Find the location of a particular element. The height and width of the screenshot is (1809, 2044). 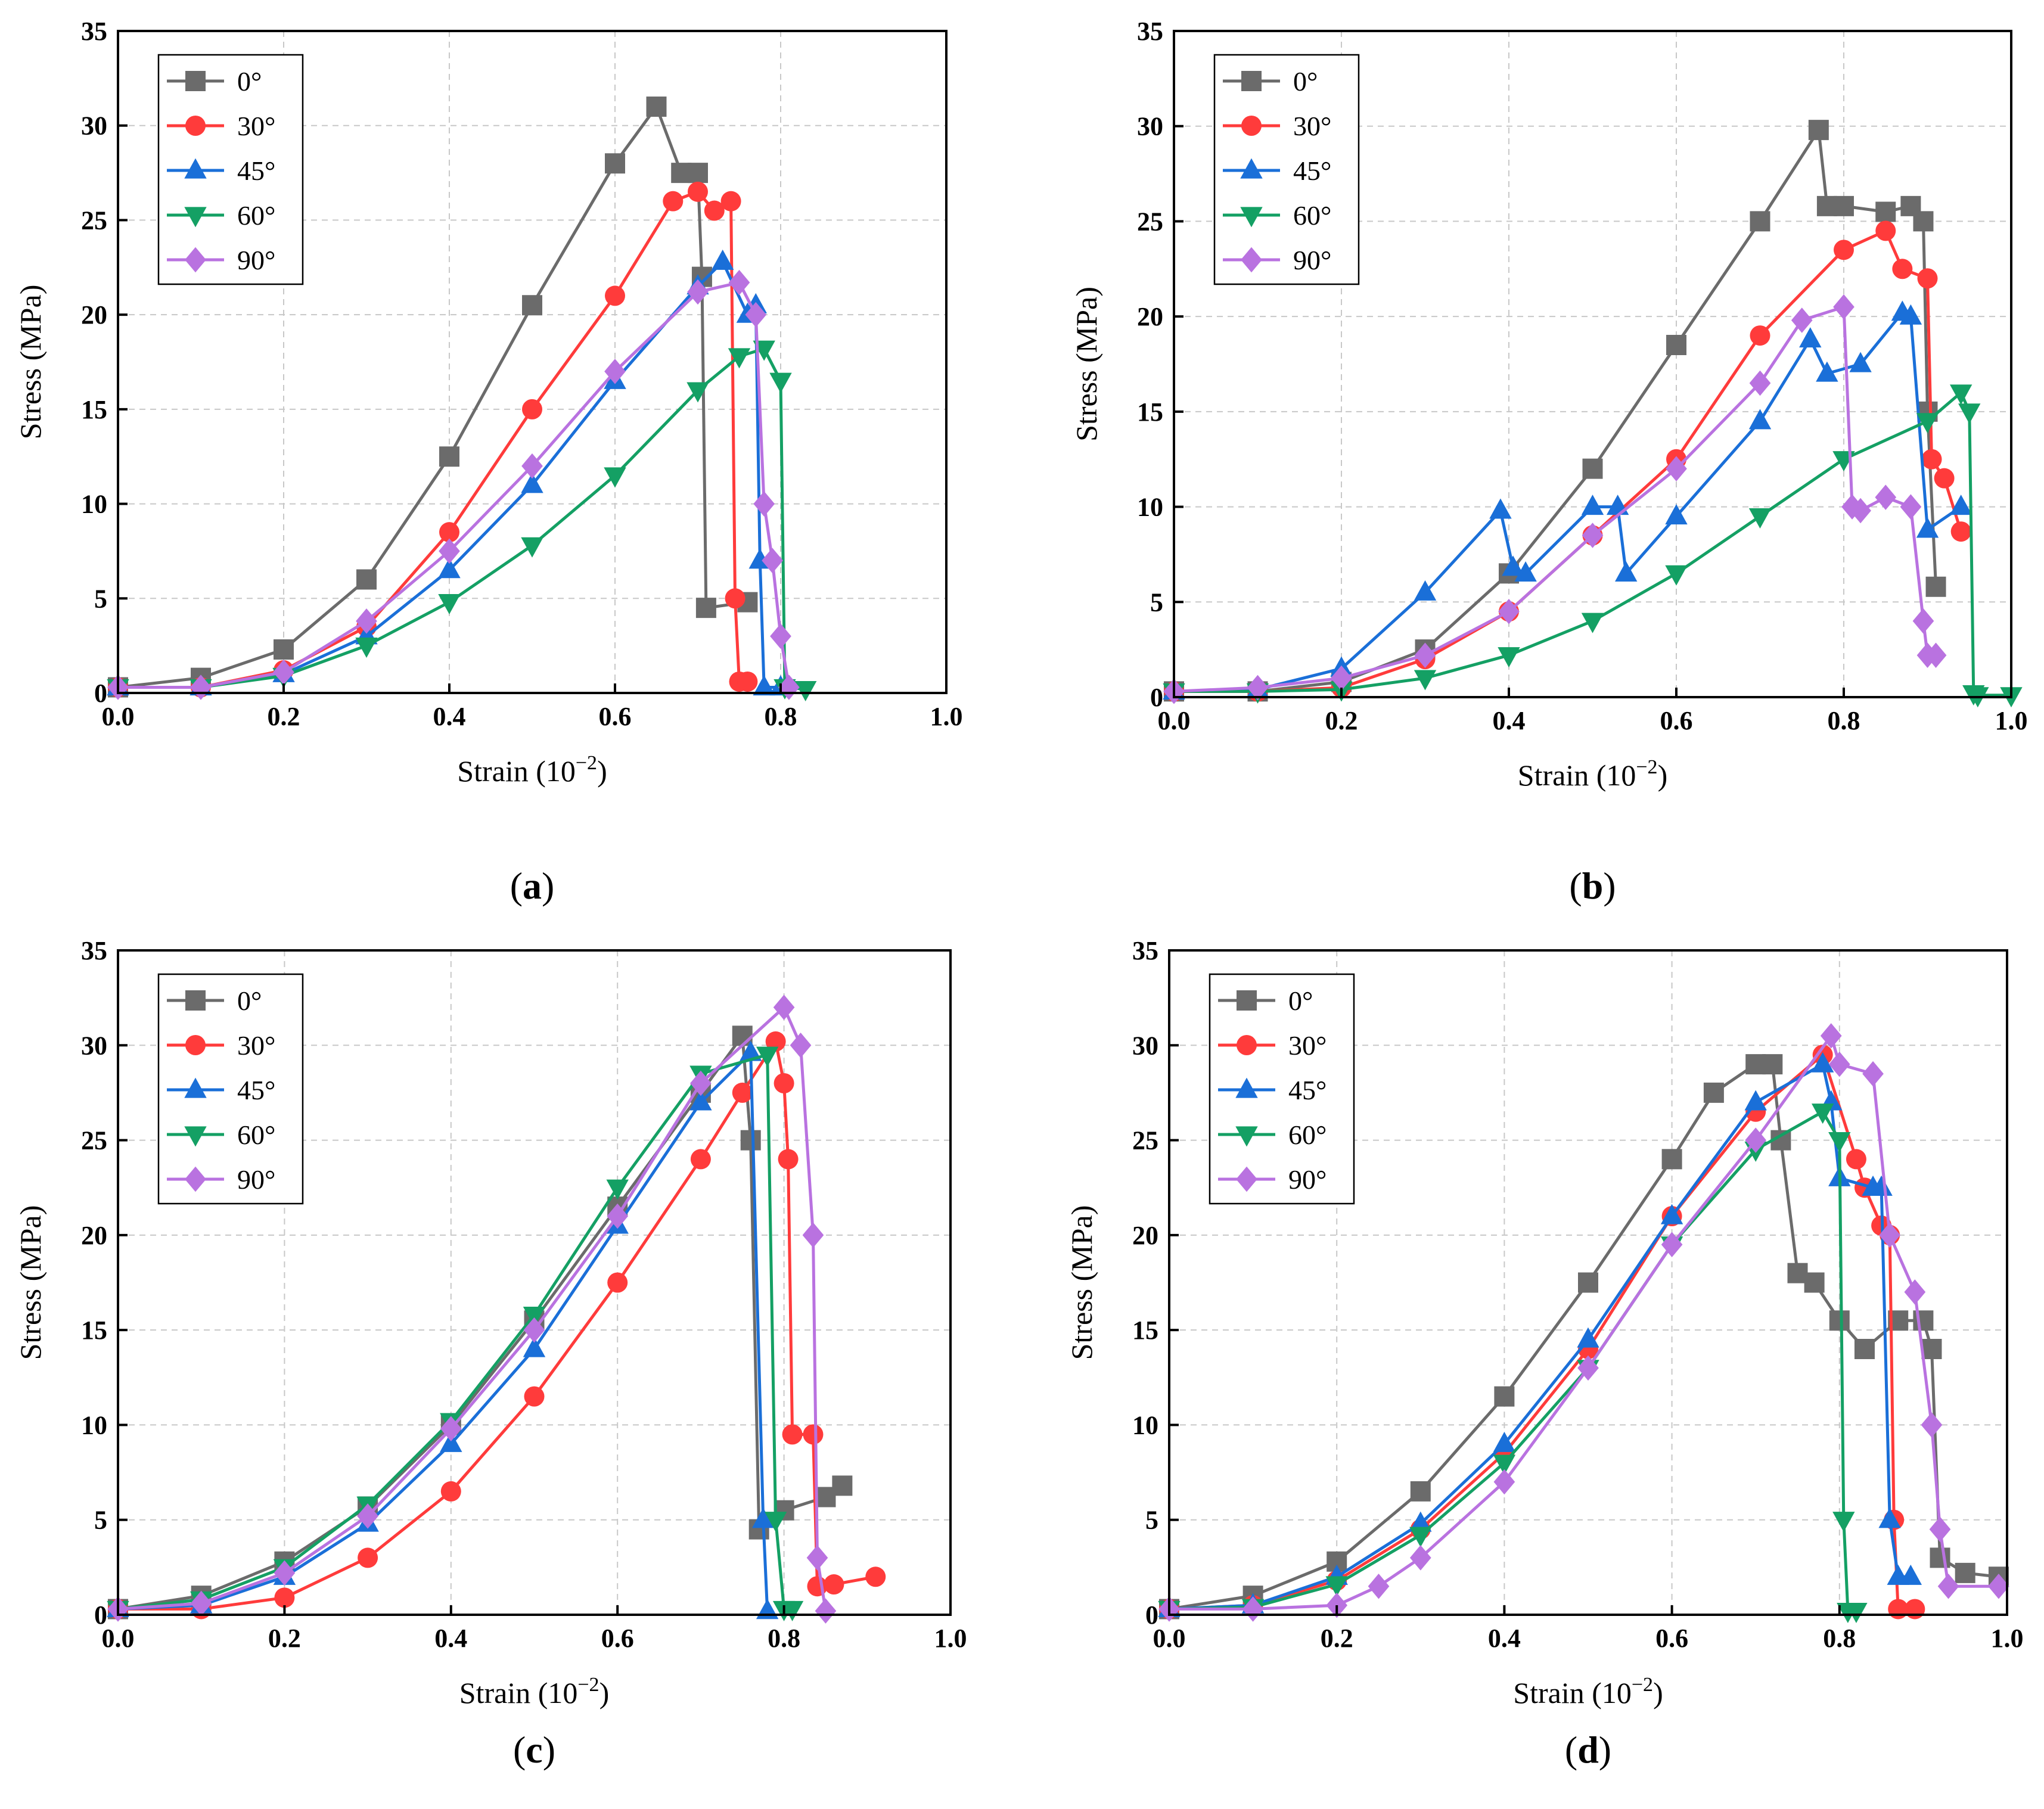

y-tick-label: 35 is located at coordinates (1145, 950).